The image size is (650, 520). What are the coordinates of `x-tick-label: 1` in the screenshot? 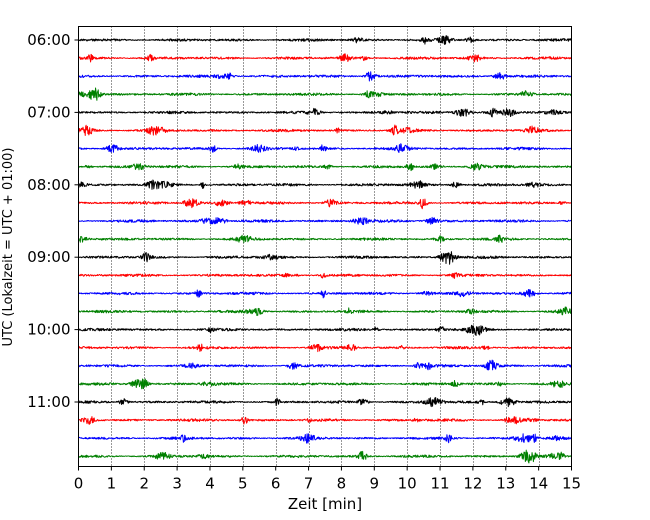 It's located at (112, 484).